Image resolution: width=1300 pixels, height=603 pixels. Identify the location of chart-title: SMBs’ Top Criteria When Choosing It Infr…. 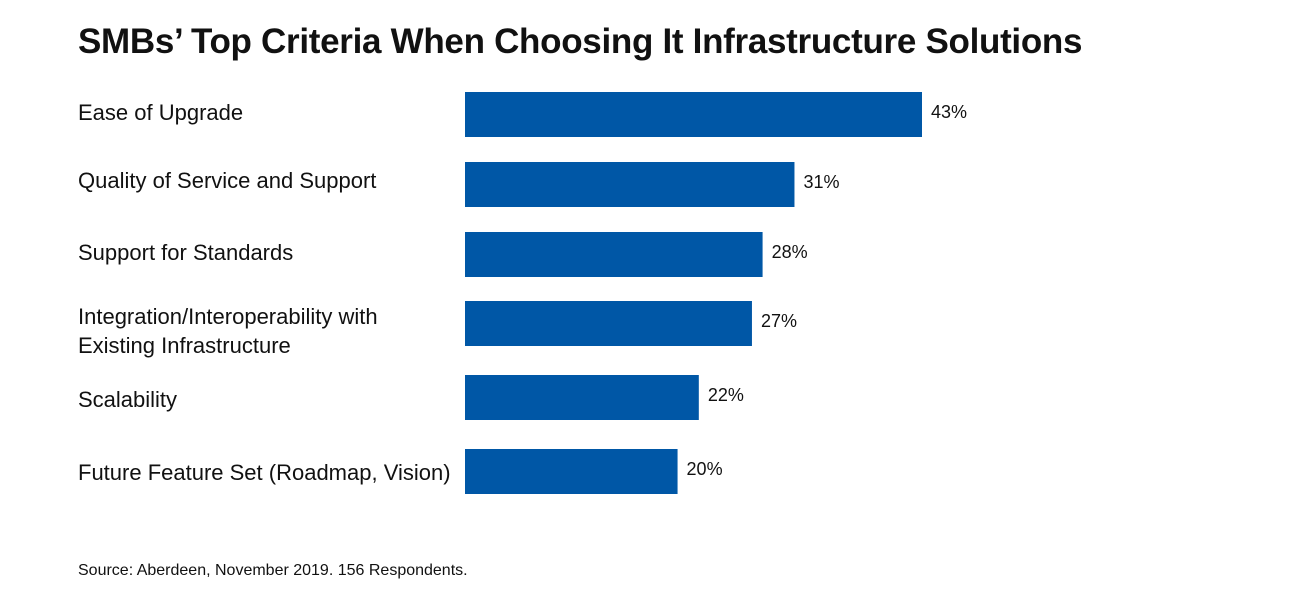
(580, 41).